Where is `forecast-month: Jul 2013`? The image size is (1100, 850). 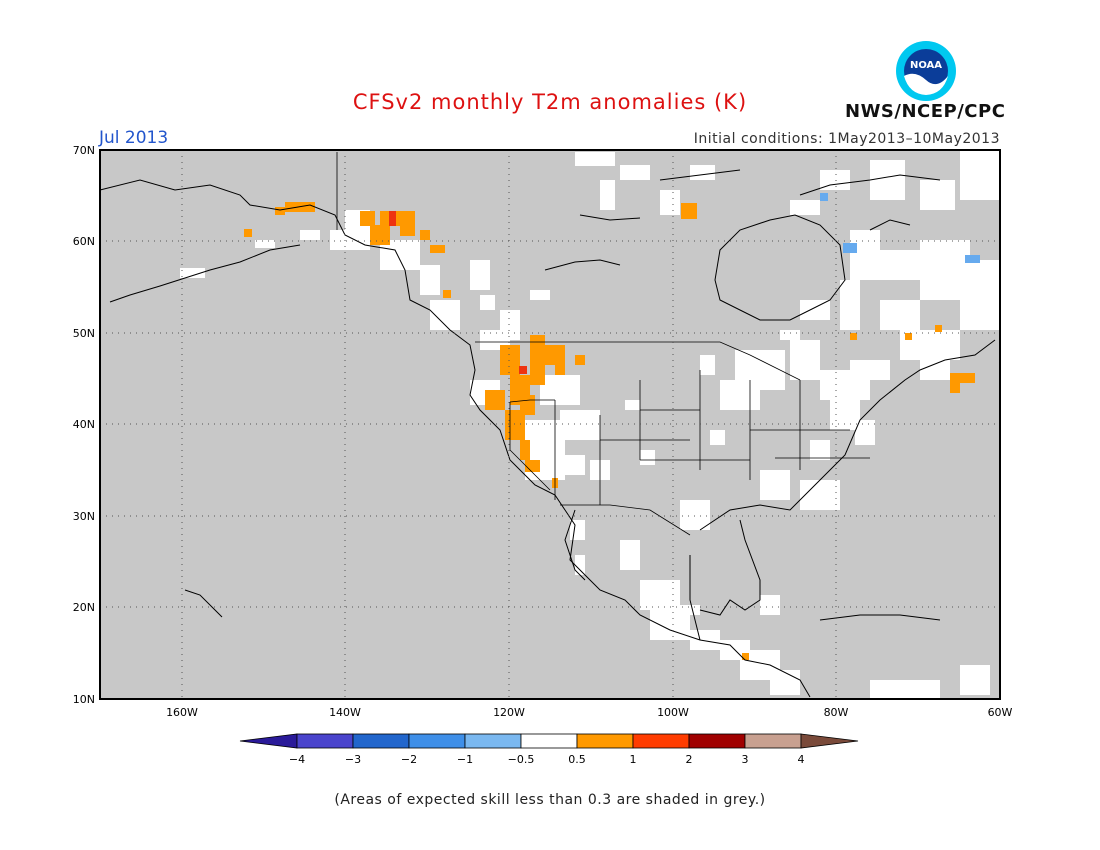
forecast-month: Jul 2013 is located at coordinates (134, 138).